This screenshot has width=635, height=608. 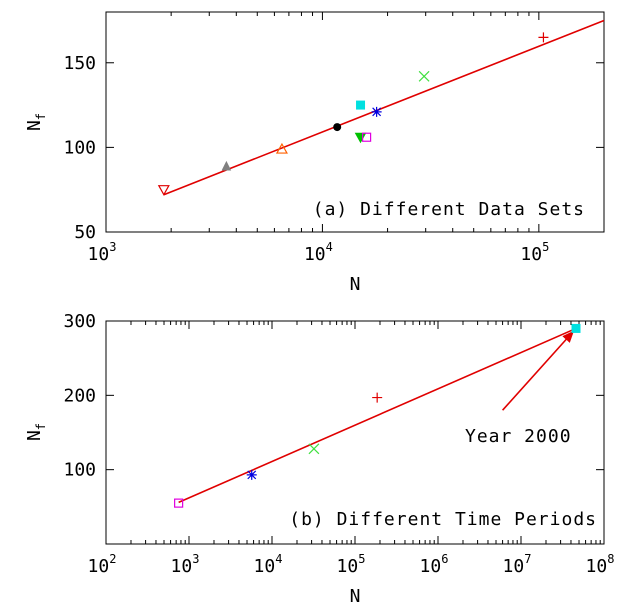 I want to click on panel-b-x-tick-labels: 10² 10³ 10⁴ 10⁵ 10⁶ 10⁷ 10⁸, so click(x=351, y=564).